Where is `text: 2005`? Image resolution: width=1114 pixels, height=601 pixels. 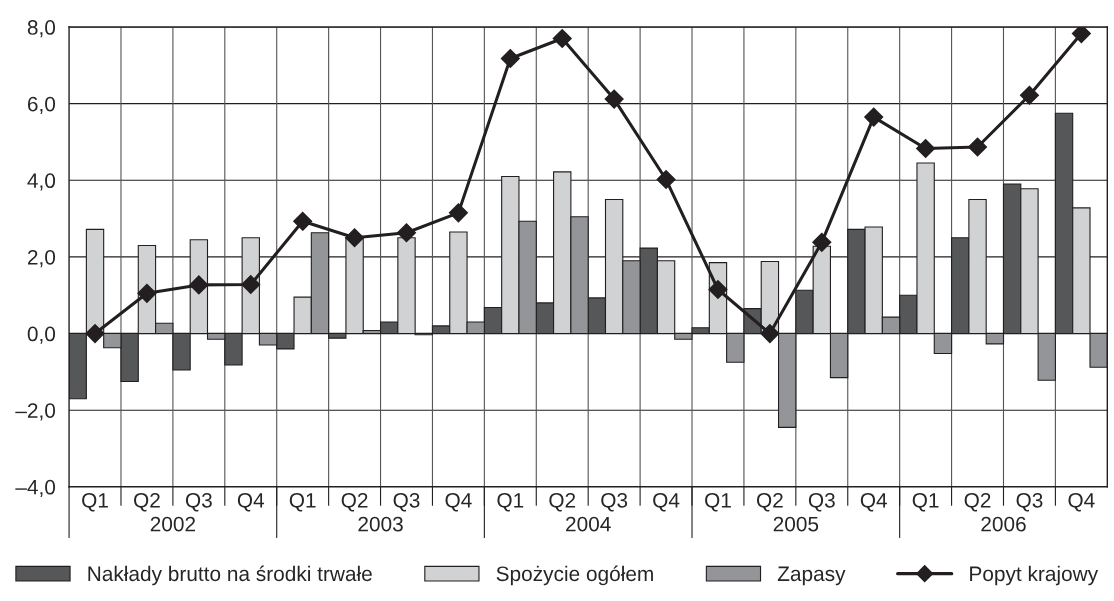
text: 2005 is located at coordinates (796, 524).